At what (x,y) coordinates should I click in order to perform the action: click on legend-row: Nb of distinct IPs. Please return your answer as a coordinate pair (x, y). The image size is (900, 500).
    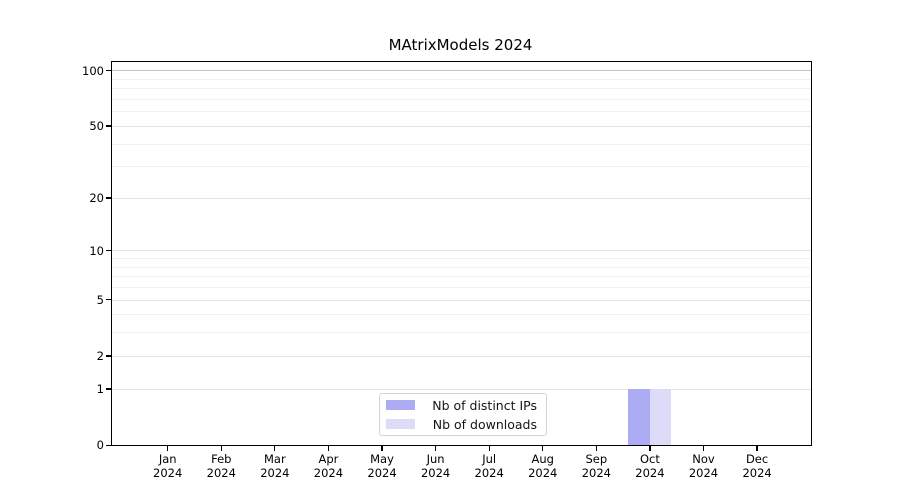
    Looking at the image, I should click on (461, 405).